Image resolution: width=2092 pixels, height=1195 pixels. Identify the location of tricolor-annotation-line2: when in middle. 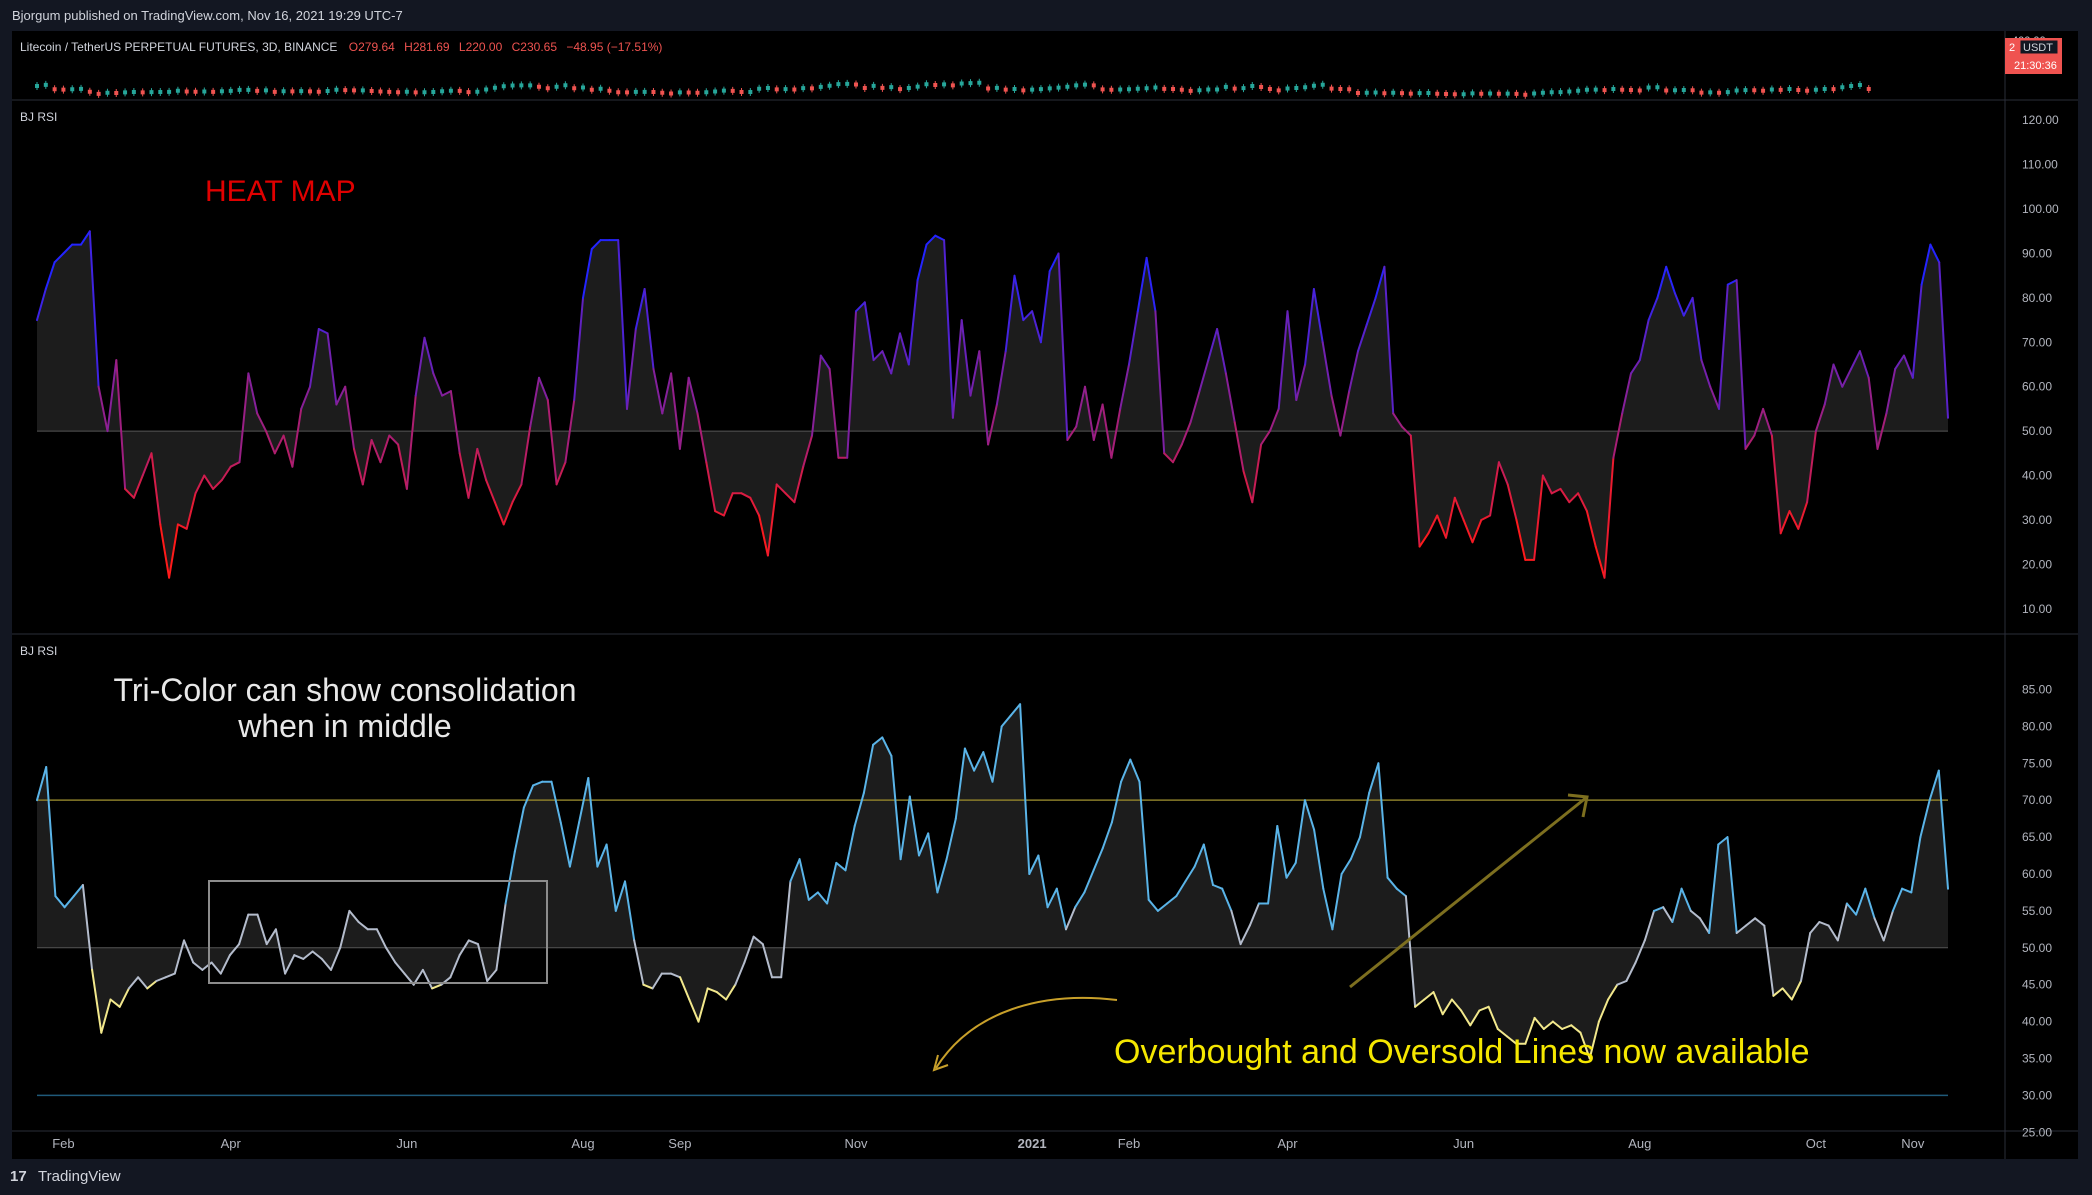
(344, 726).